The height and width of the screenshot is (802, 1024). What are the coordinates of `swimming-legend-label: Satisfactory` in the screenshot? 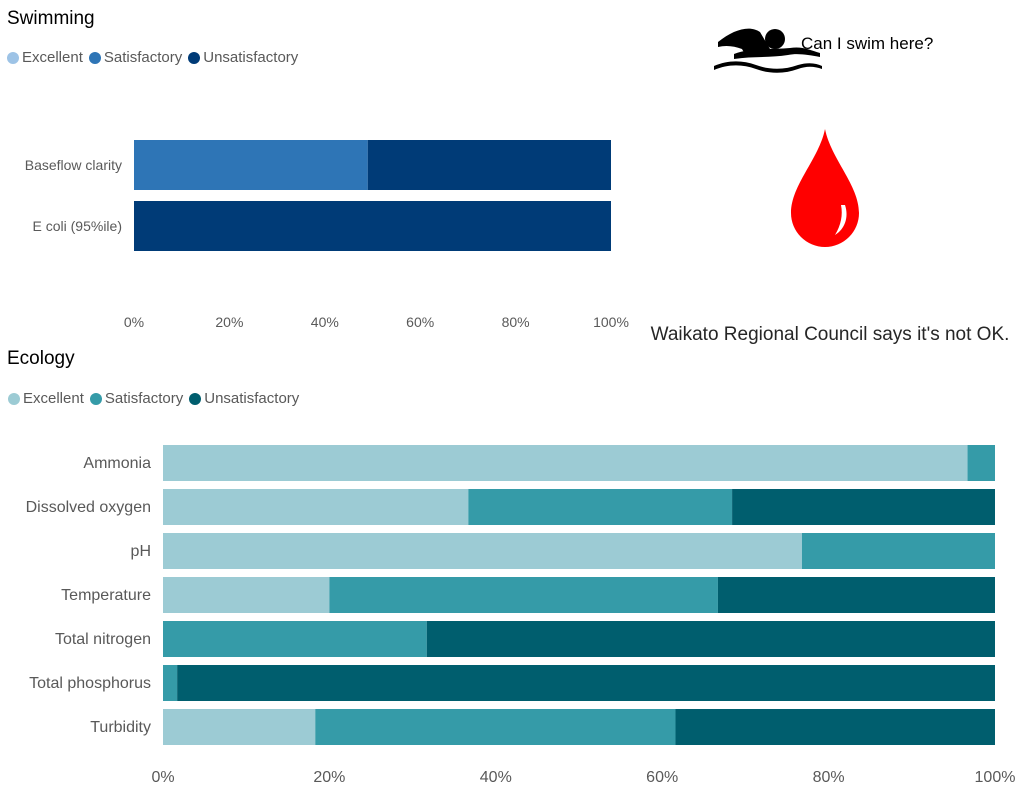 It's located at (143, 57).